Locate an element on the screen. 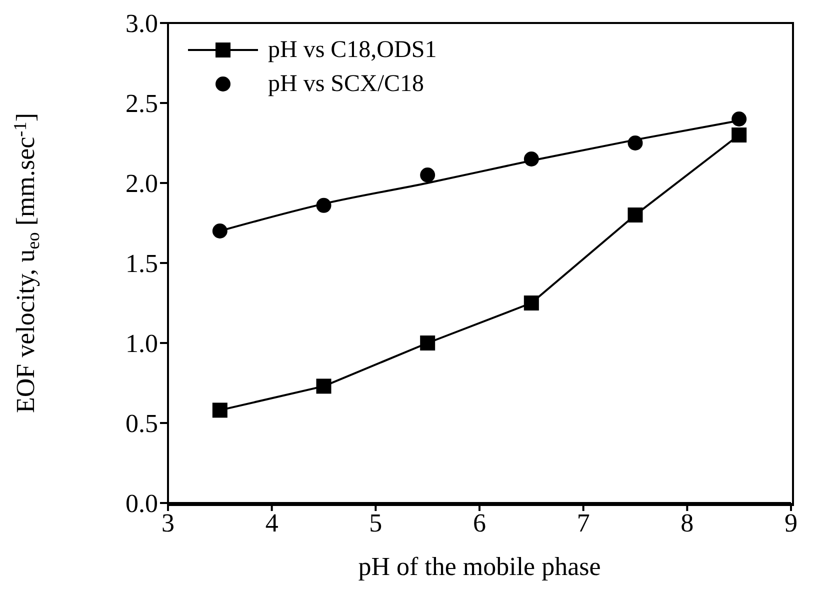 The height and width of the screenshot is (601, 814). legend-label: pH vs SCX/C18 is located at coordinates (346, 84).